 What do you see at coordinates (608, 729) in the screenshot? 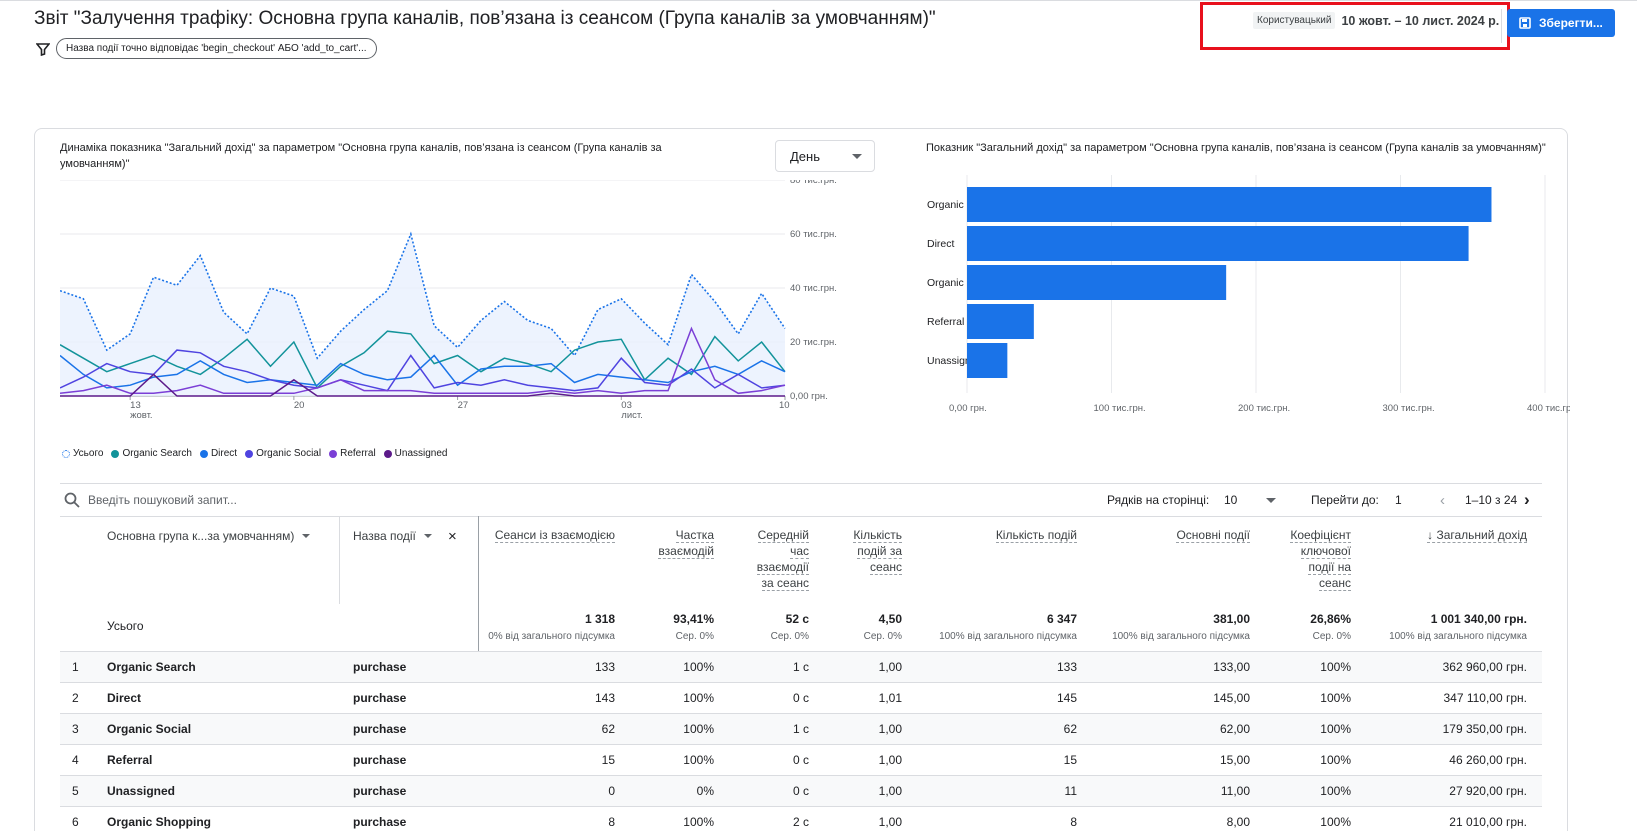
I see `row-metric-value: 62` at bounding box center [608, 729].